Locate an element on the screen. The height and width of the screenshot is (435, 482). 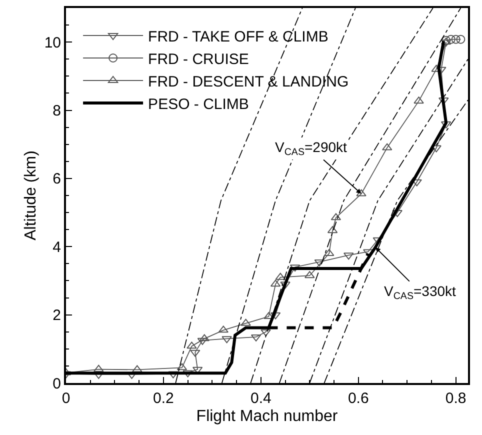
x-tick-label: 0.2 is located at coordinates (163, 398).